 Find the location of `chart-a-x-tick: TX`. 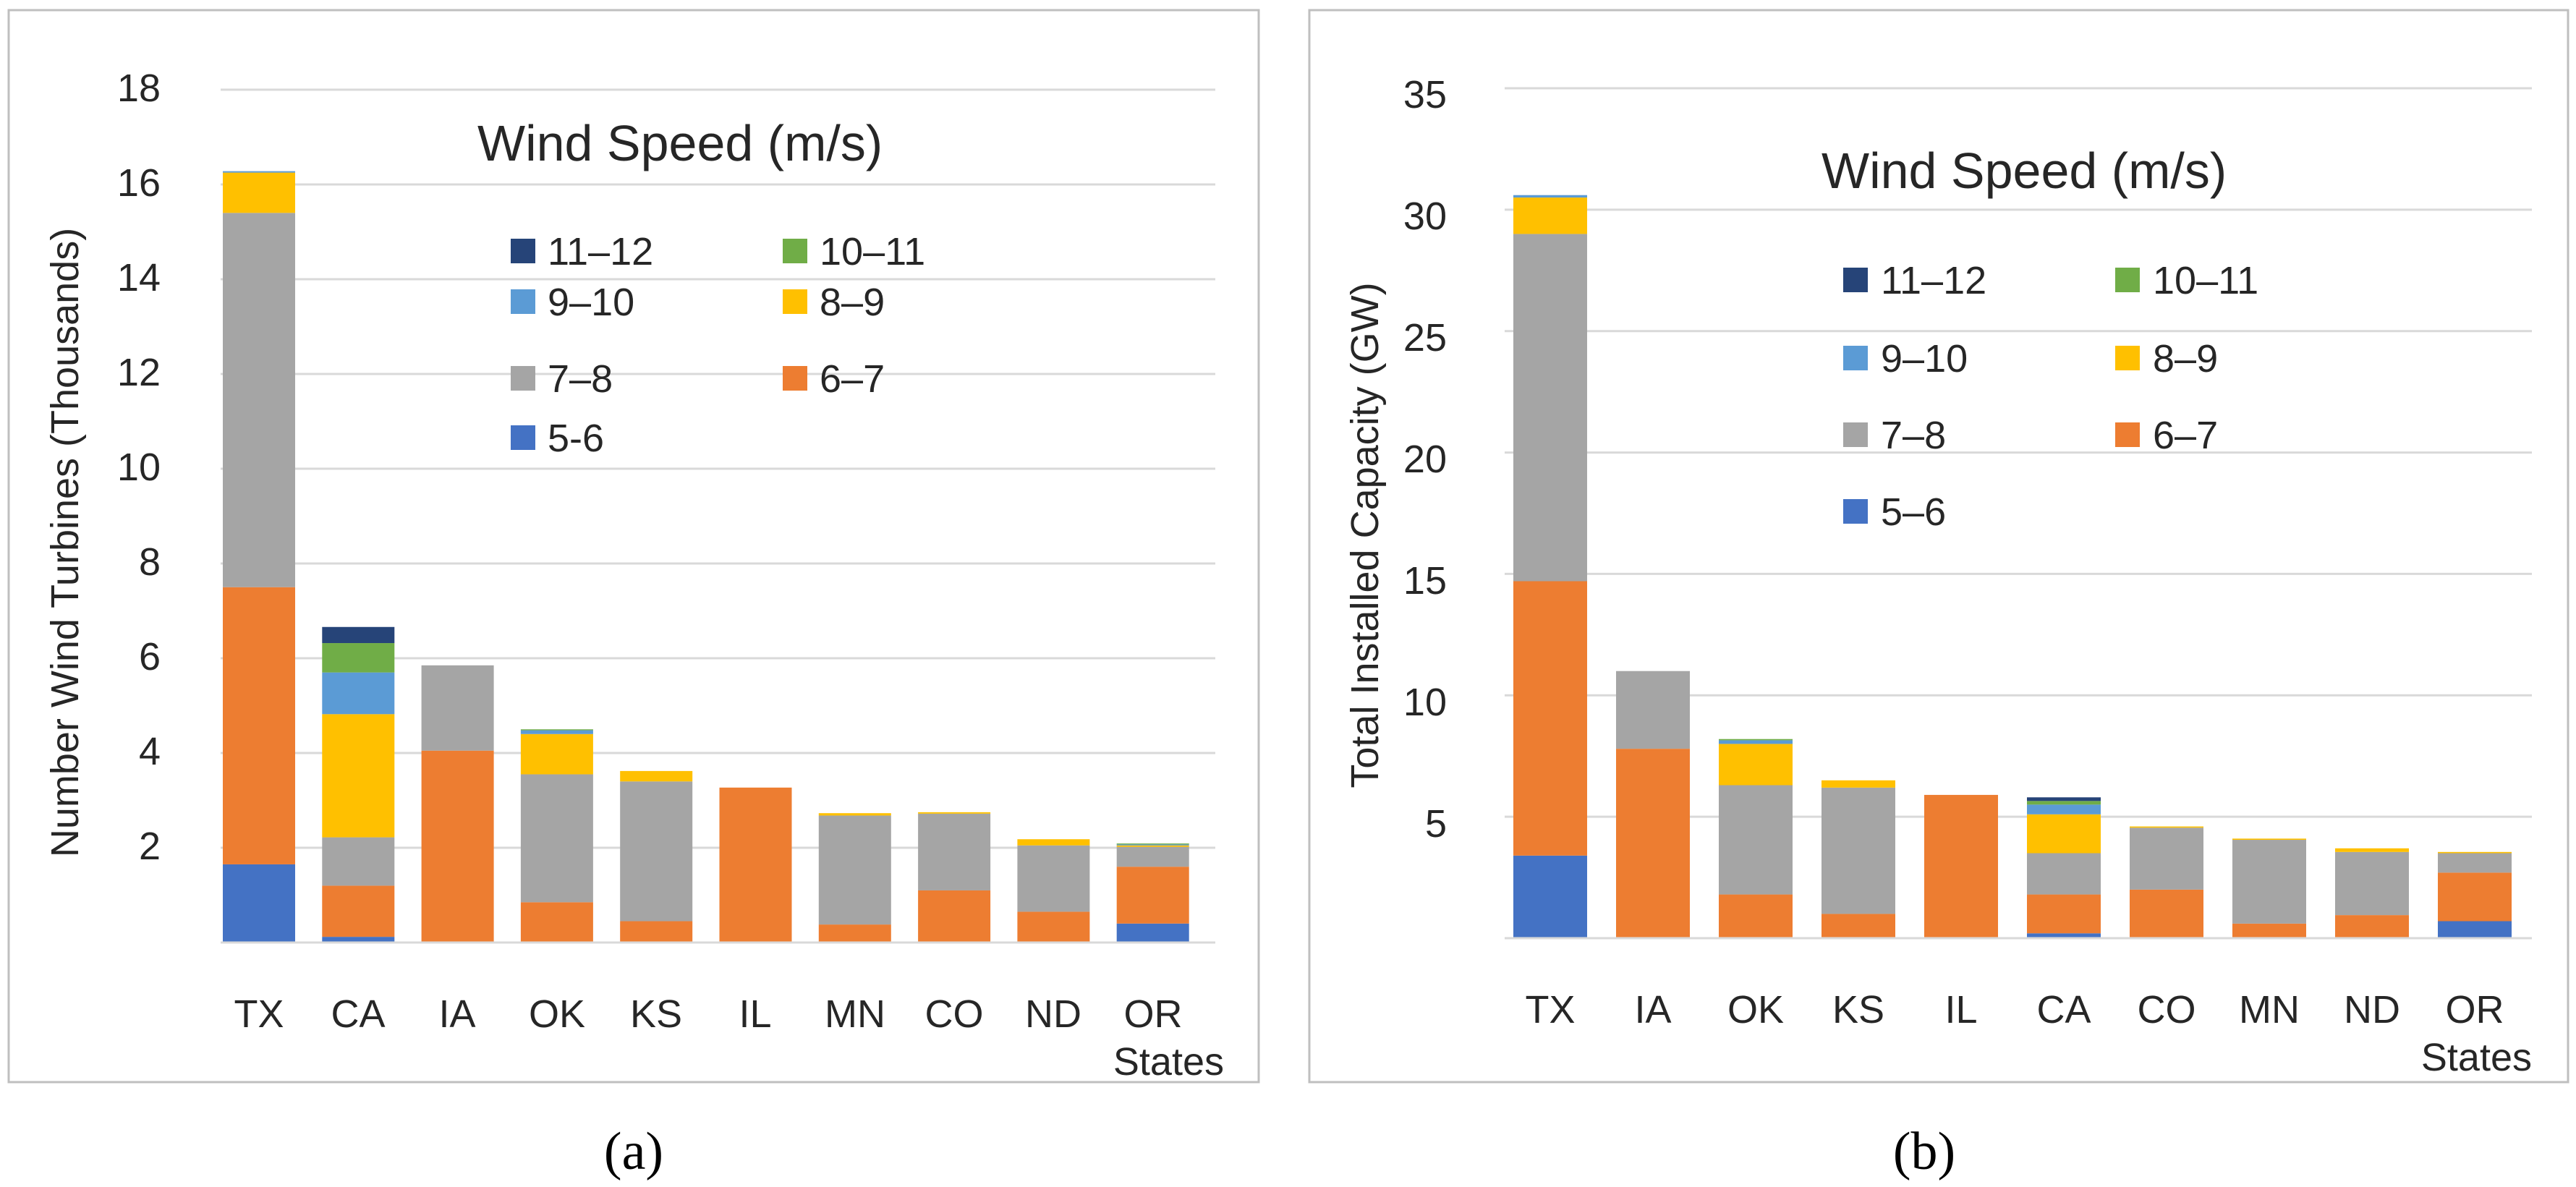

chart-a-x-tick: TX is located at coordinates (259, 1014).